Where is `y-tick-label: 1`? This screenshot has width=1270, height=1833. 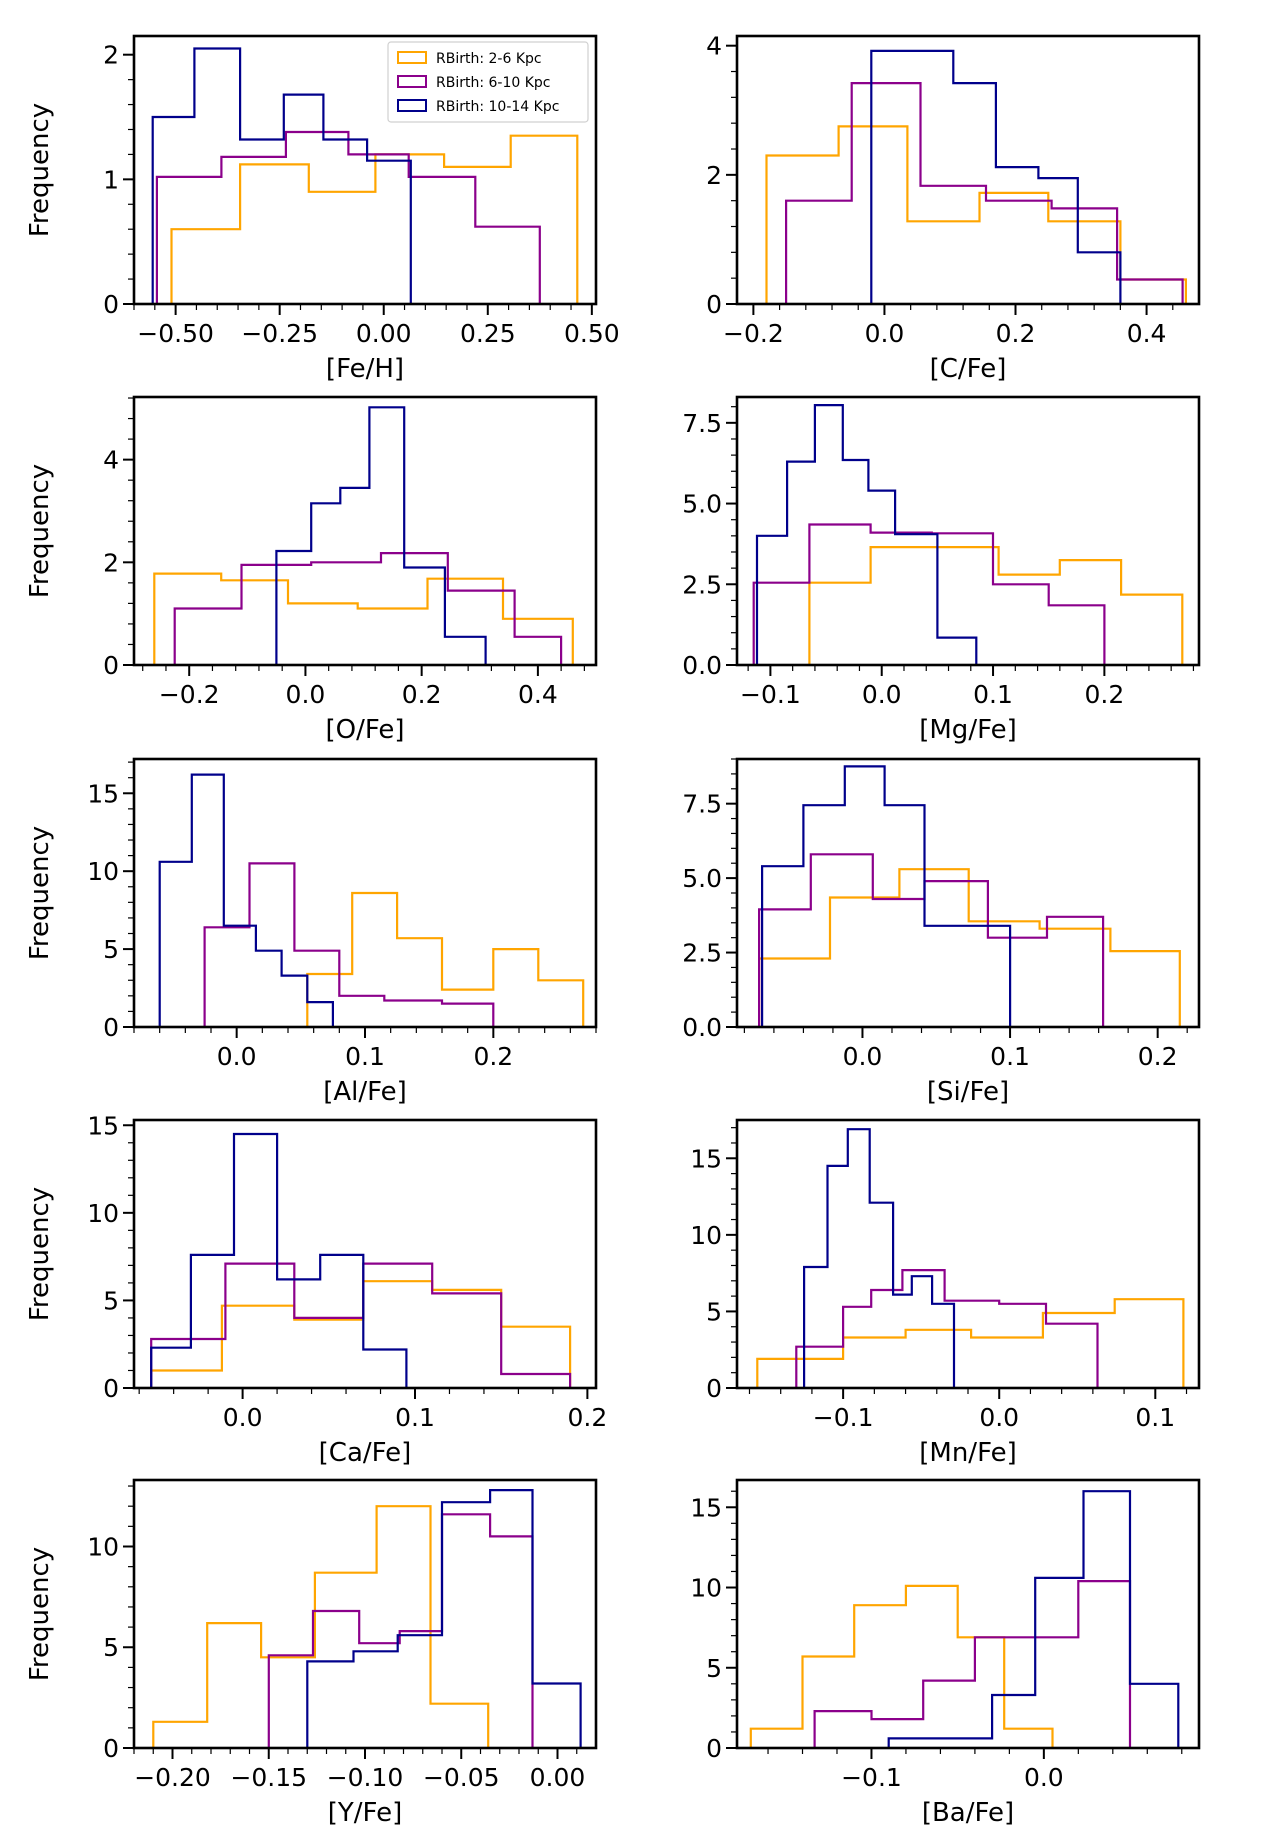
y-tick-label: 1 is located at coordinates (111, 179).